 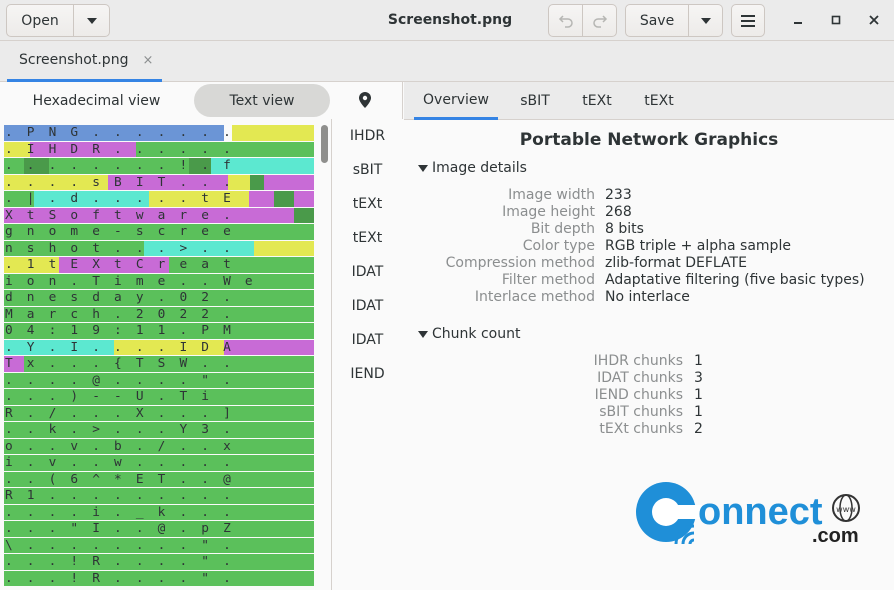 What do you see at coordinates (119, 231) in the screenshot?
I see `text-view-line: g n o m e - s c r e e` at bounding box center [119, 231].